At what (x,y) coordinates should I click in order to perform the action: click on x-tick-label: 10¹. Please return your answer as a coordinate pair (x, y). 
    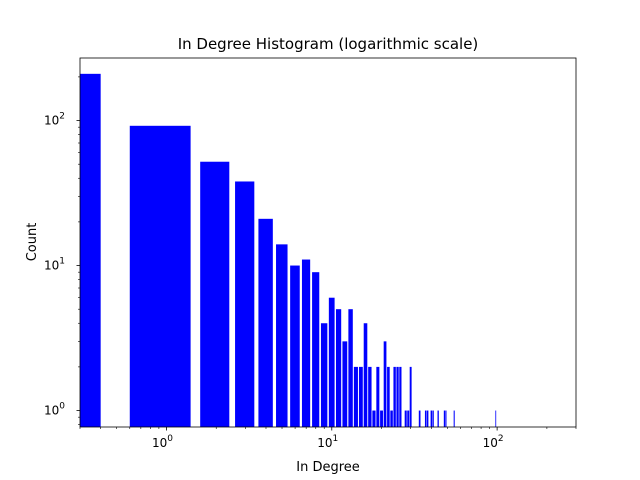
    Looking at the image, I should click on (327, 442).